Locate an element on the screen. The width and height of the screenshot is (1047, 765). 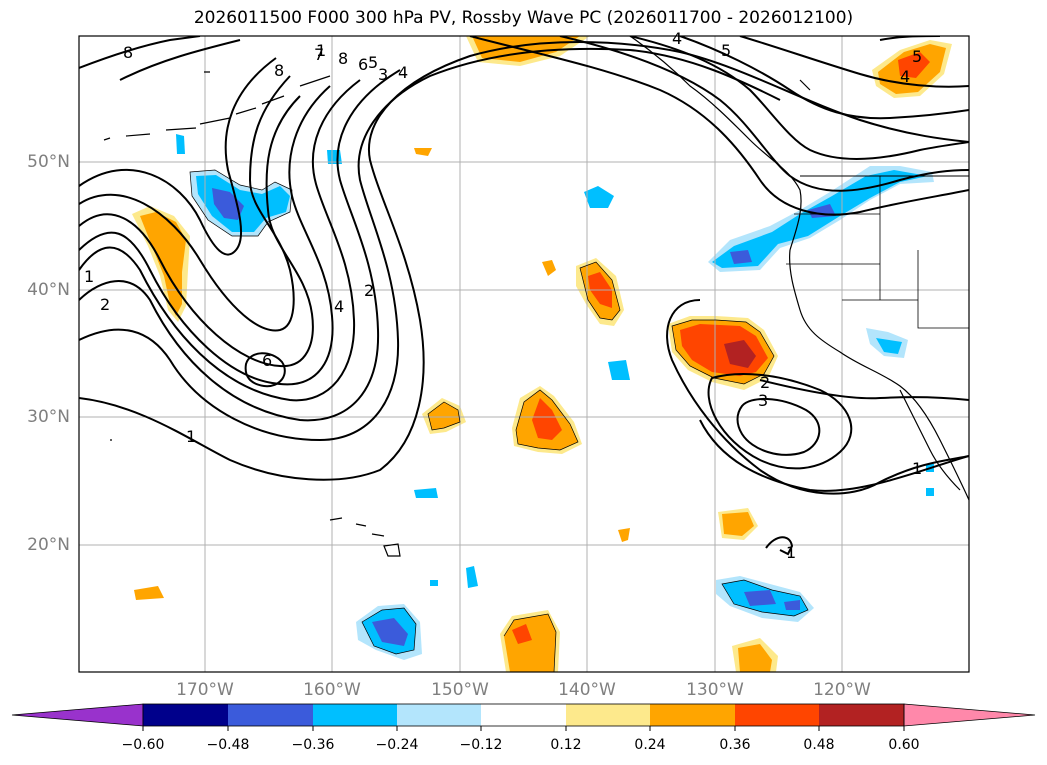
contour-1-south is located at coordinates (834, 455).